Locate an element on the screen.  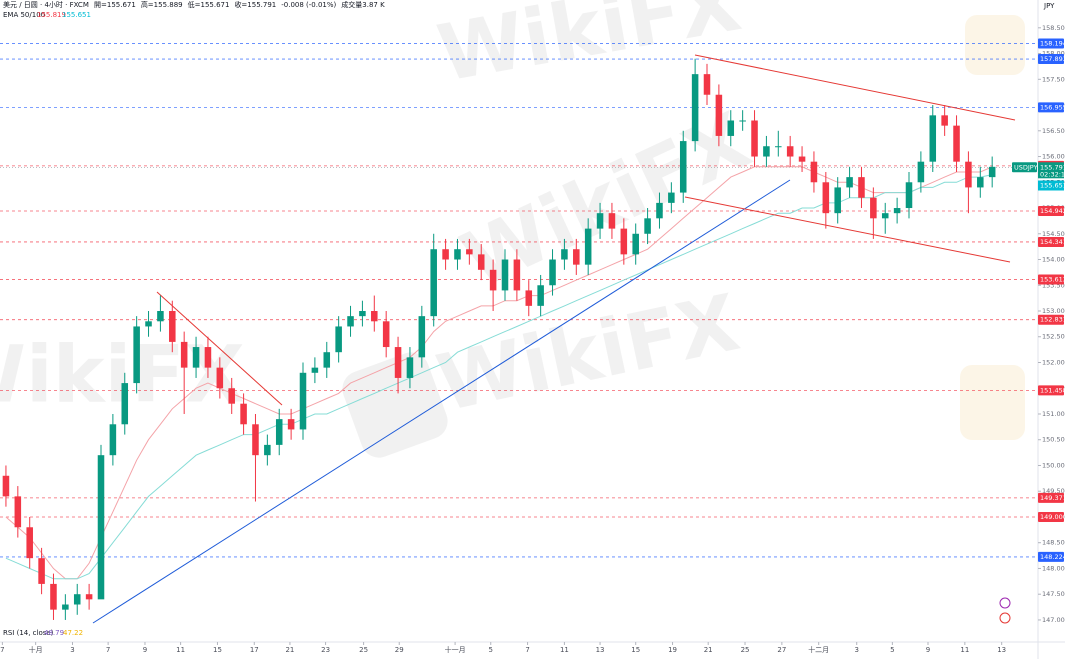
x-tick-label: 十一月 is located at coordinates (455, 649).